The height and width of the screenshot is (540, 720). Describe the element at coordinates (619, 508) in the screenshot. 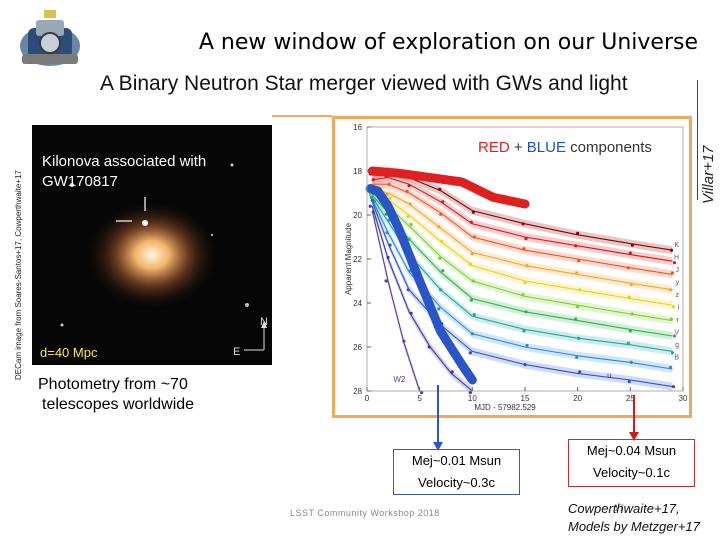

I see `page-number: 17` at that location.